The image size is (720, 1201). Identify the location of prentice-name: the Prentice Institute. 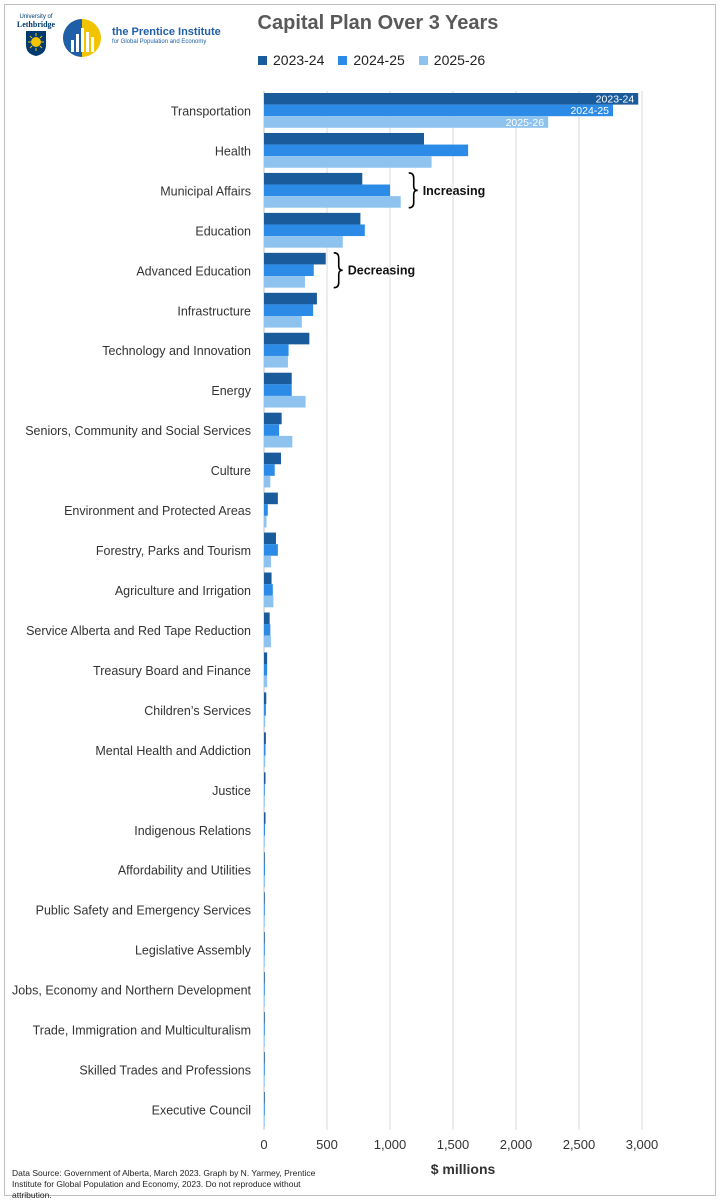
(166, 32).